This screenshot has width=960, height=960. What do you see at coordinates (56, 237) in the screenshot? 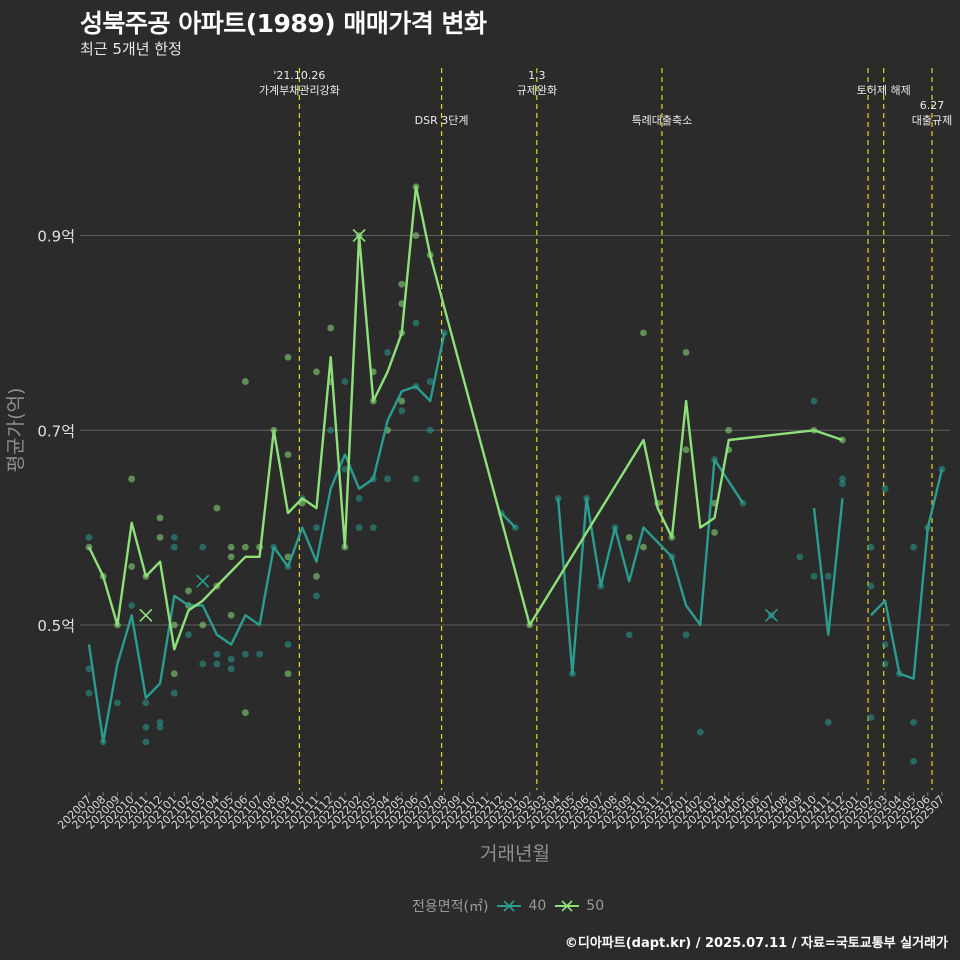
I see `y-tick-label-2: 0.9억` at bounding box center [56, 237].